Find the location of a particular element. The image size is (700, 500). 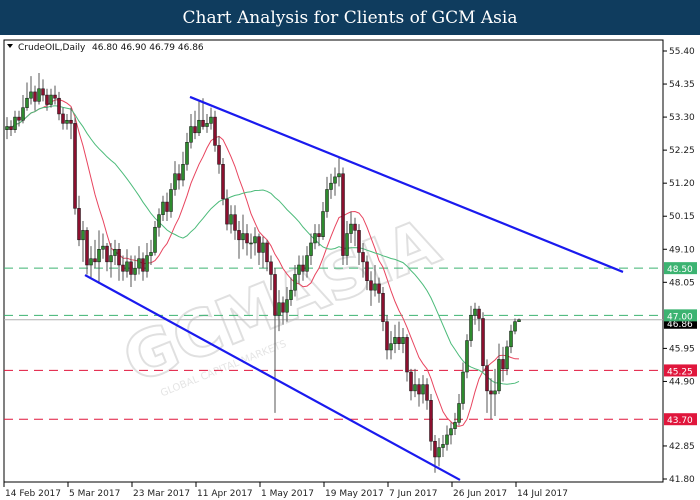

y-tick-label: 55.40 is located at coordinates (682, 52).